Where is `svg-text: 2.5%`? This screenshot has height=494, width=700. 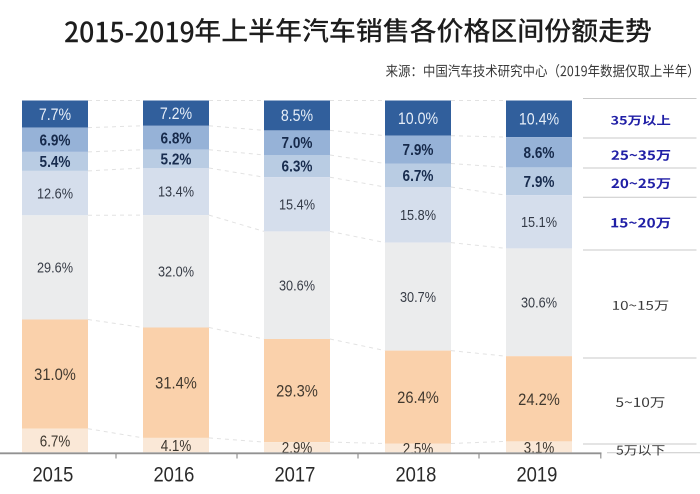 svg-text: 2.5% is located at coordinates (418, 449).